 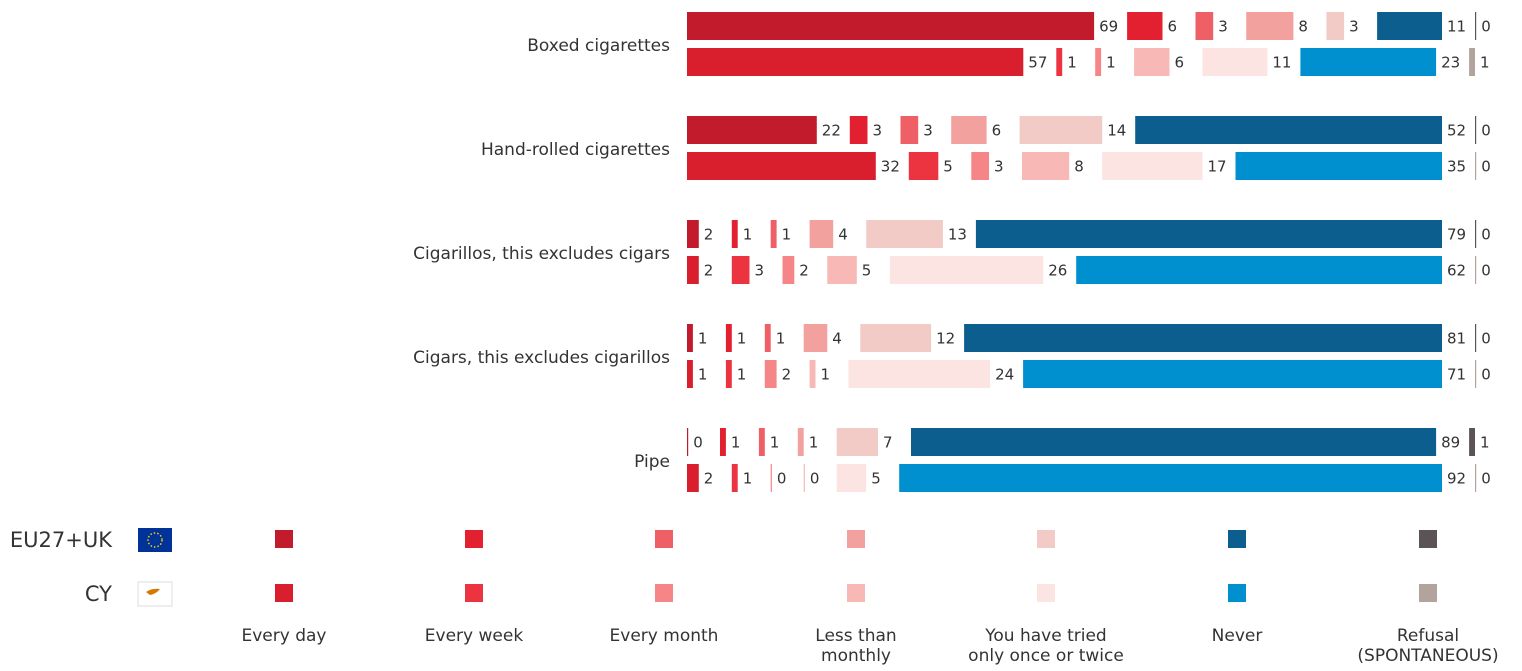 I want to click on category-label: Cigarillos, this excludes cigars, so click(x=541, y=254).